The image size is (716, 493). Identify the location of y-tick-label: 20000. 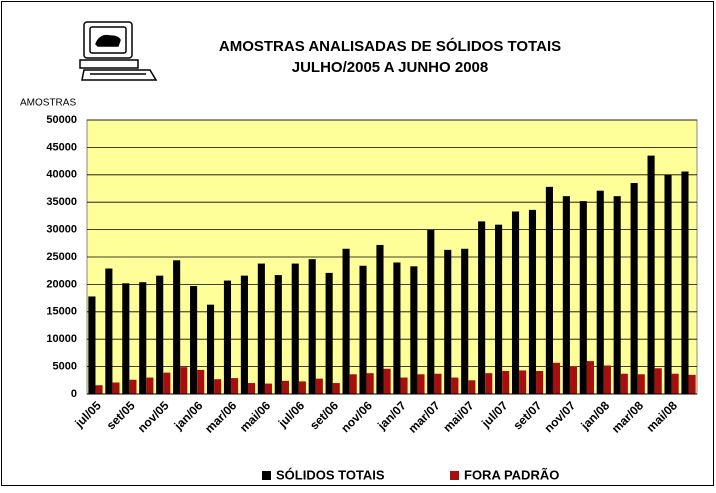
(61, 284).